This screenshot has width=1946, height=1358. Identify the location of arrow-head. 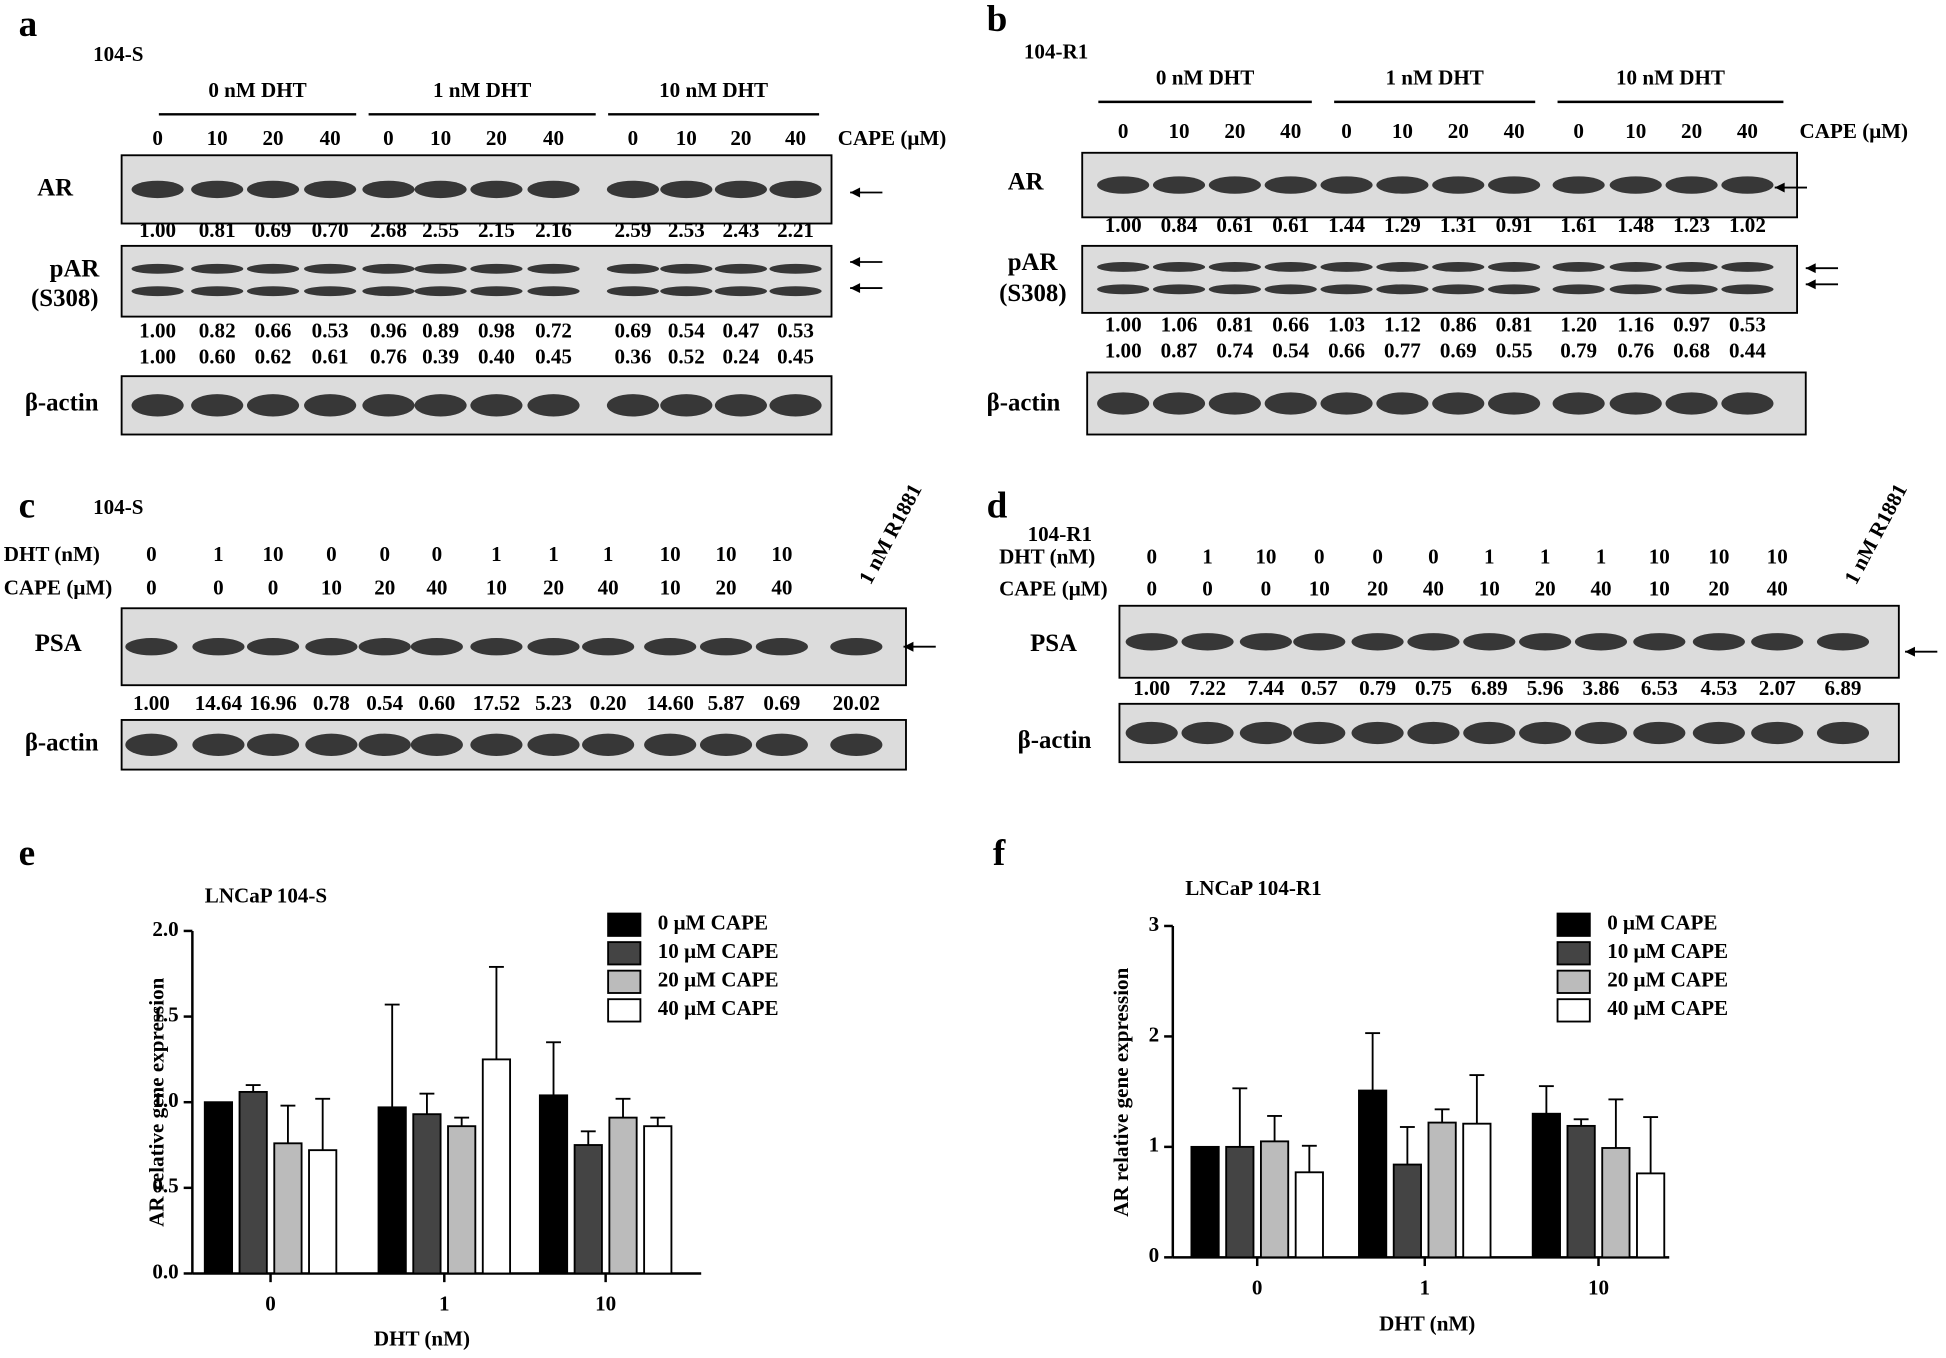
(1910, 651).